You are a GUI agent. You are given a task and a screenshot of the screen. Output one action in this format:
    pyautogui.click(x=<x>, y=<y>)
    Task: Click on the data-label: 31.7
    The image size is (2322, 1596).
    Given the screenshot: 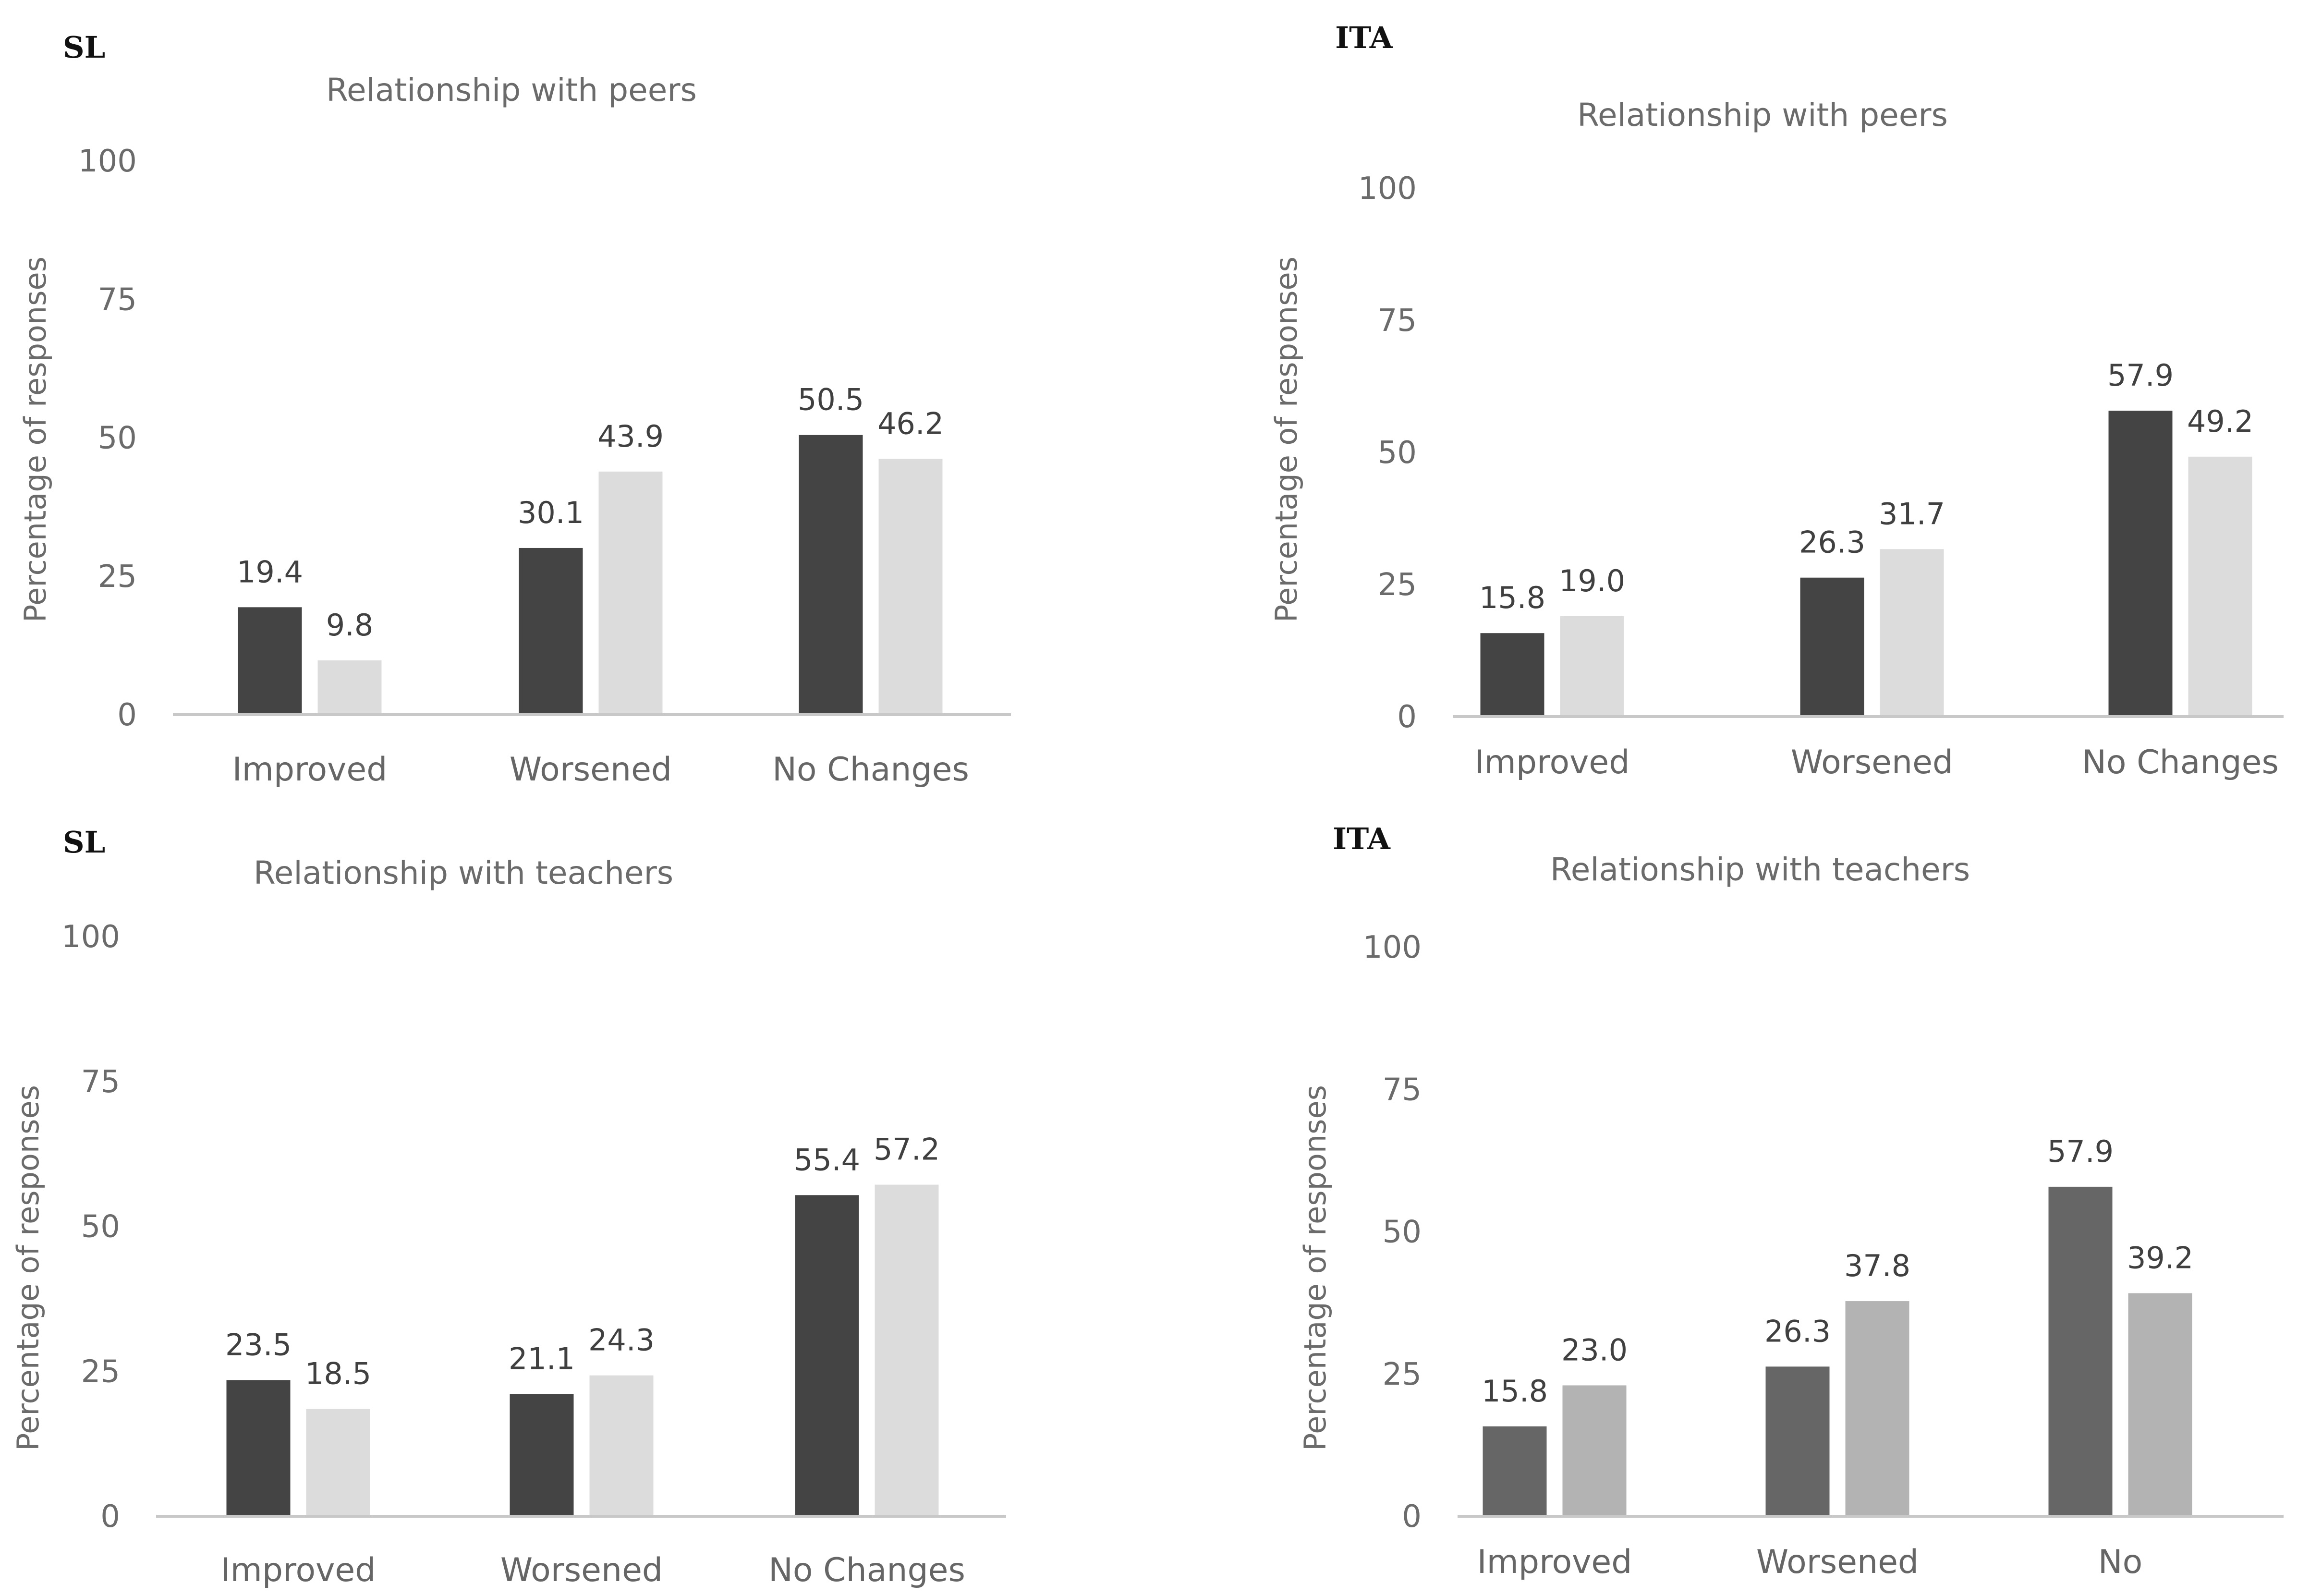 What is the action you would take?
    pyautogui.click(x=1912, y=514)
    